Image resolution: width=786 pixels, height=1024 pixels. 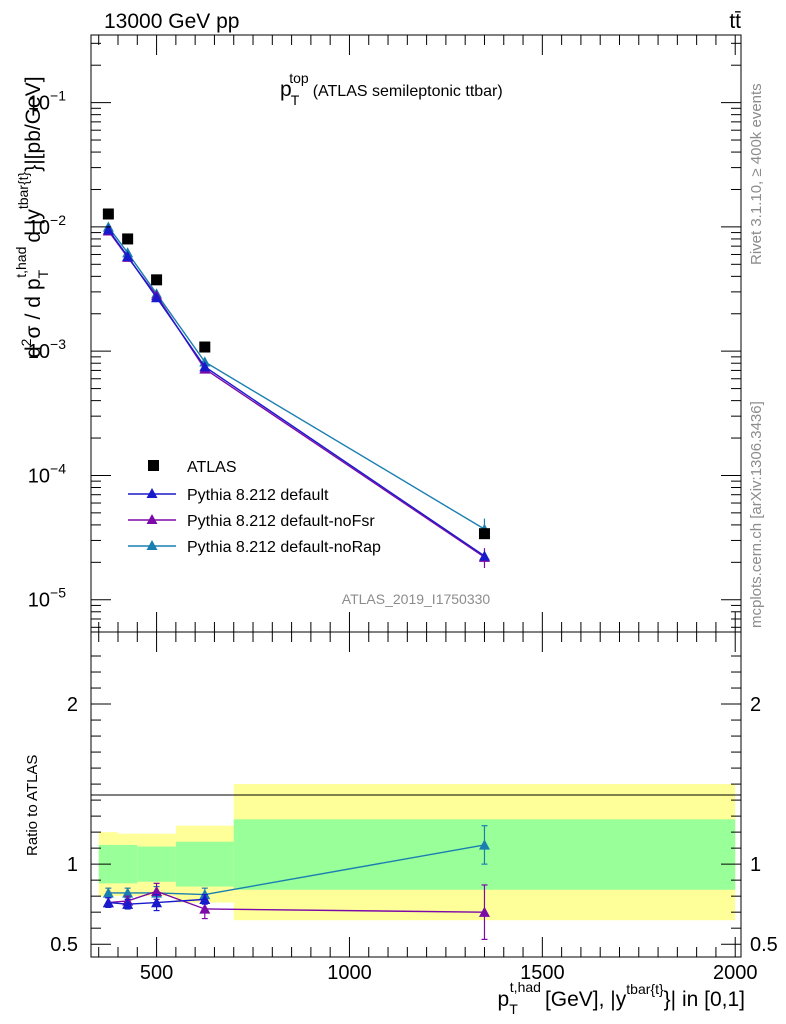 What do you see at coordinates (281, 521) in the screenshot?
I see `legend-label-nofsr: Pythia 8.212 default-noFsr` at bounding box center [281, 521].